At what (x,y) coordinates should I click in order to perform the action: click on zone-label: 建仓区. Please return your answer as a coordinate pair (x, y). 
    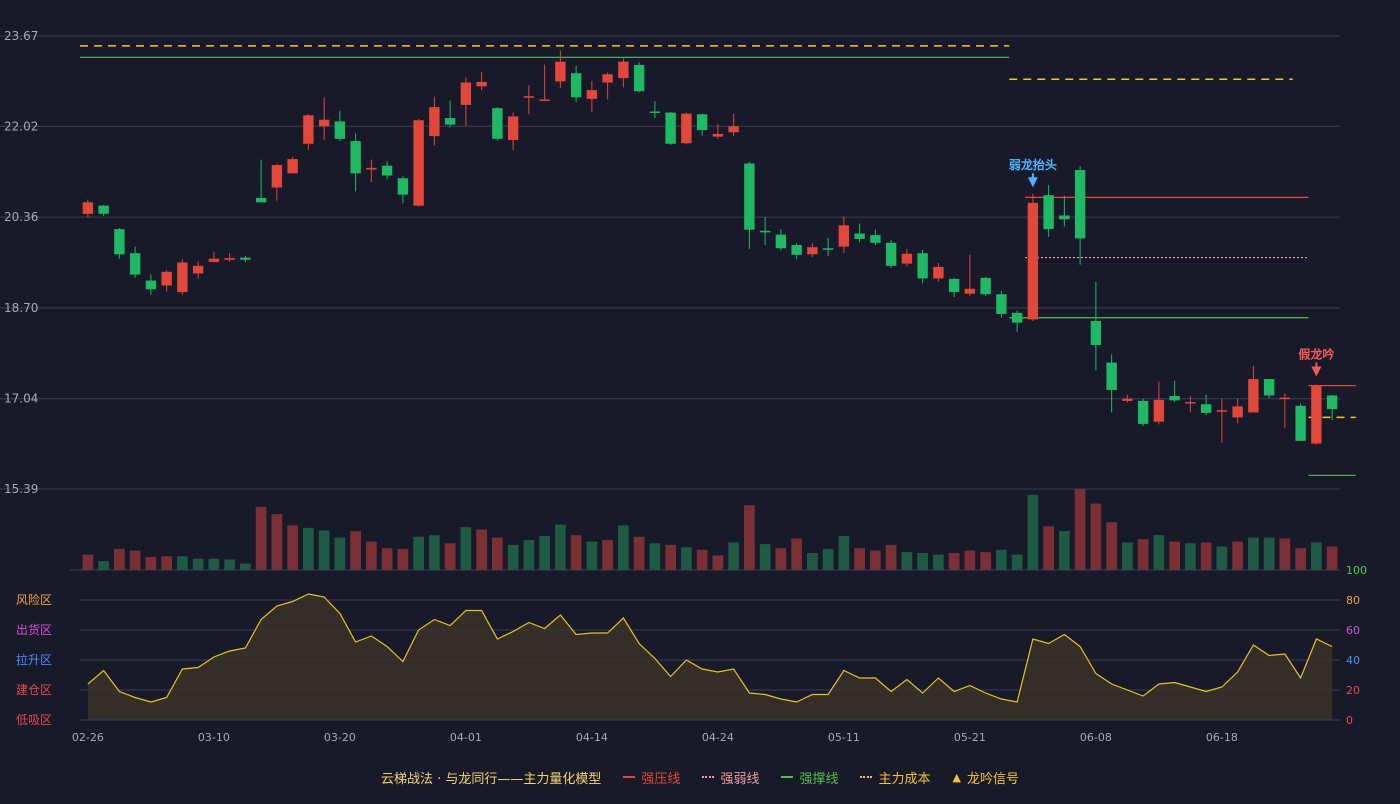
    Looking at the image, I should click on (34, 690).